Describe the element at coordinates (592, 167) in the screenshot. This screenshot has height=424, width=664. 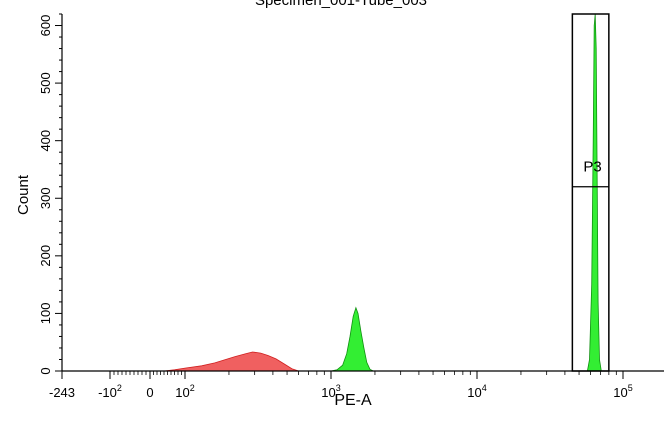
I see `gate-1-label: P3` at that location.